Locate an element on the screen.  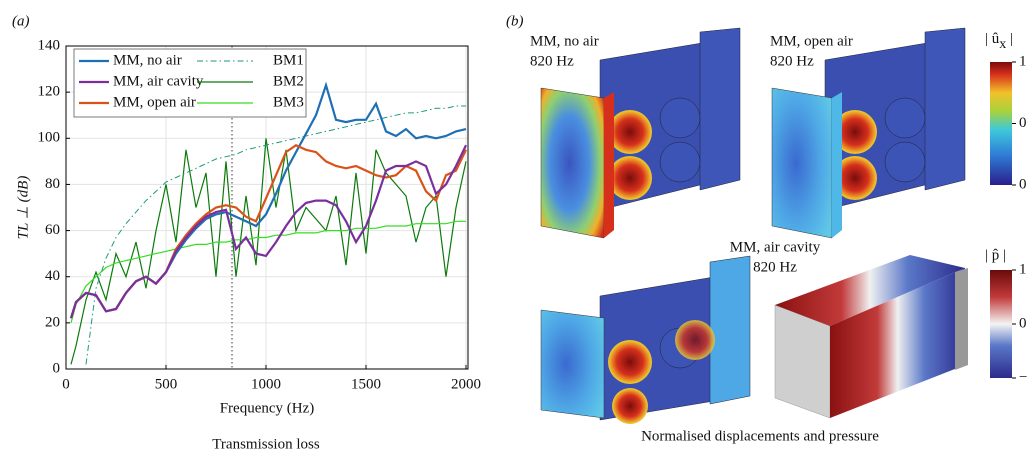
legend-label: MM, air cavity is located at coordinates (158, 81).